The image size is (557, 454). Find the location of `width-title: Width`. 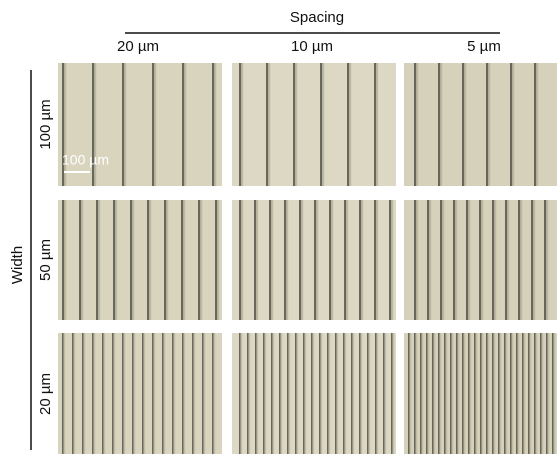

width-title: Width is located at coordinates (17, 265).